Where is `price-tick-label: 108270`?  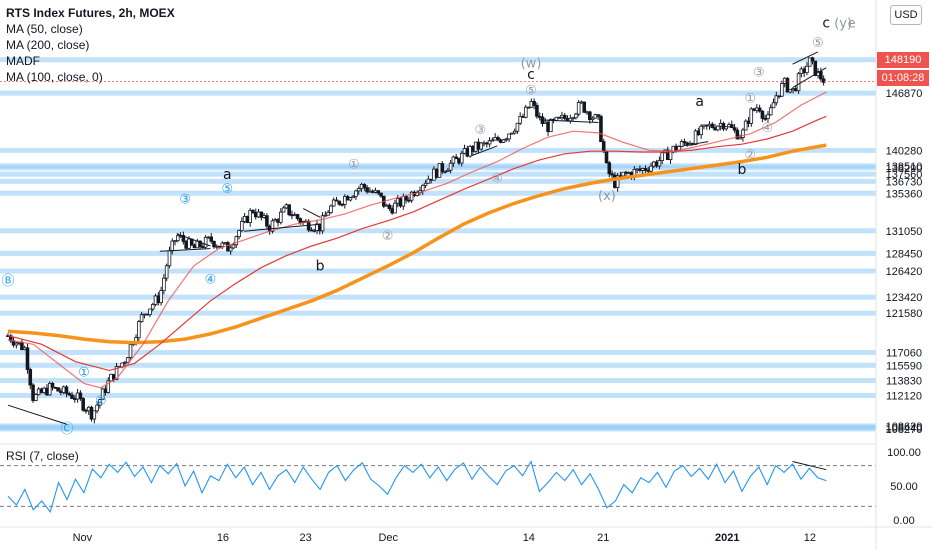
price-tick-label: 108270 is located at coordinates (904, 430).